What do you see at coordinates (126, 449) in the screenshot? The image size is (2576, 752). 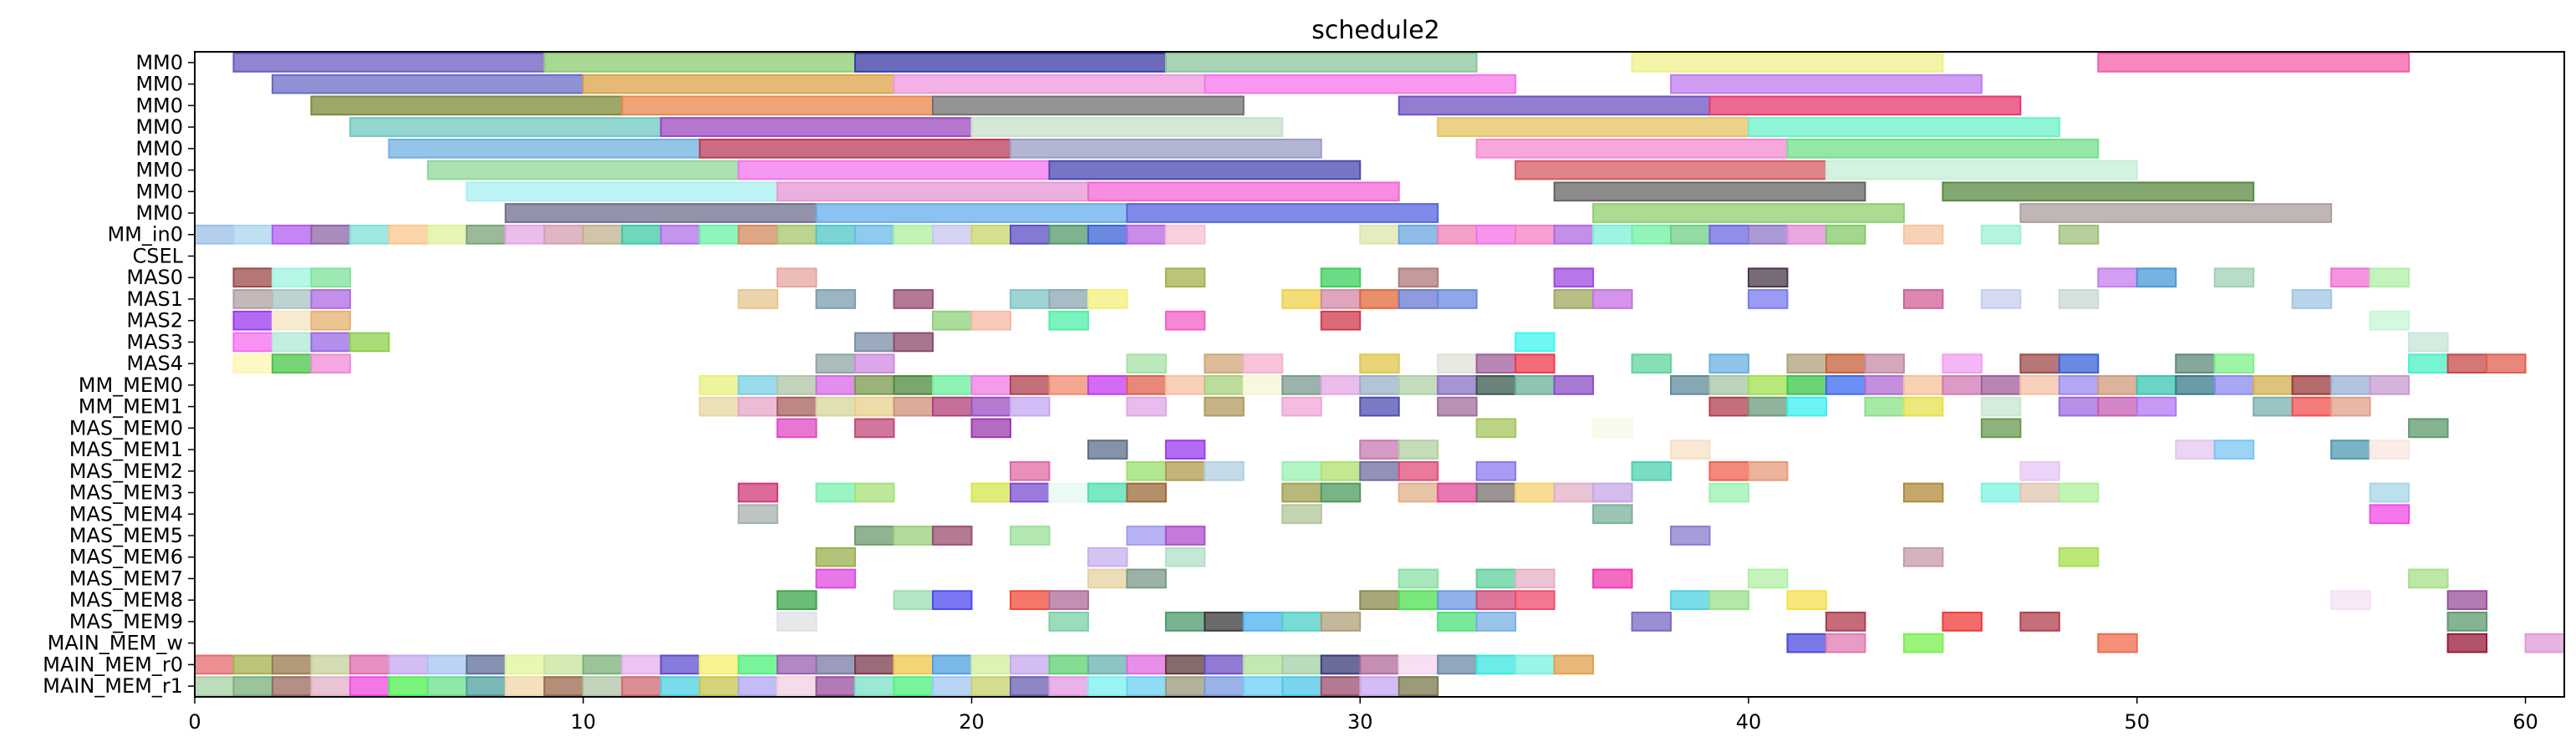 I see `row-label: MAS_MEM1` at bounding box center [126, 449].